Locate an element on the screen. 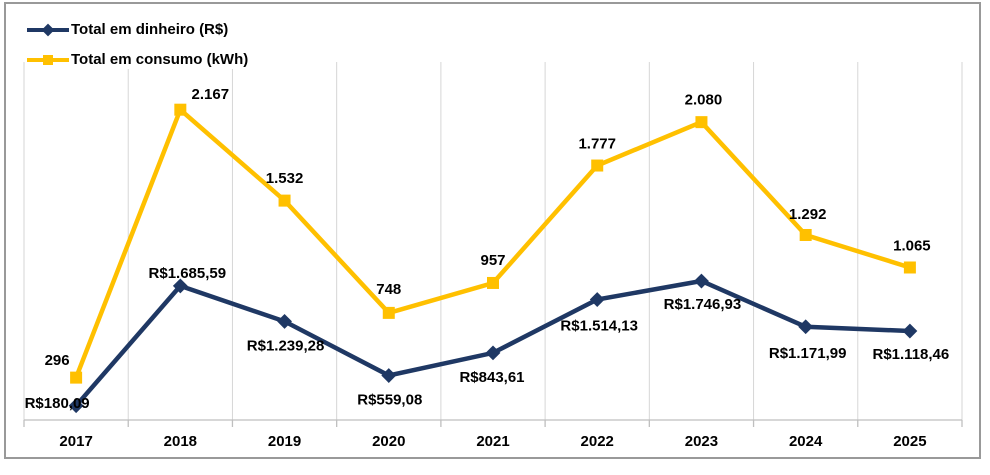 The height and width of the screenshot is (475, 990). data-label-consumo-2018: 2.167 is located at coordinates (211, 94).